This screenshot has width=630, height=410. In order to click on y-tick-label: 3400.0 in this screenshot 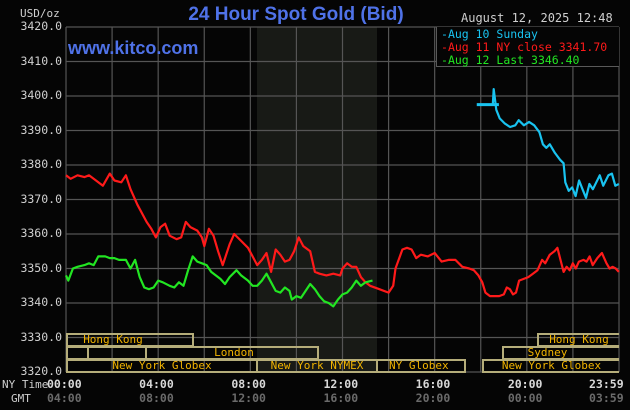, I will do `click(41, 95)`.